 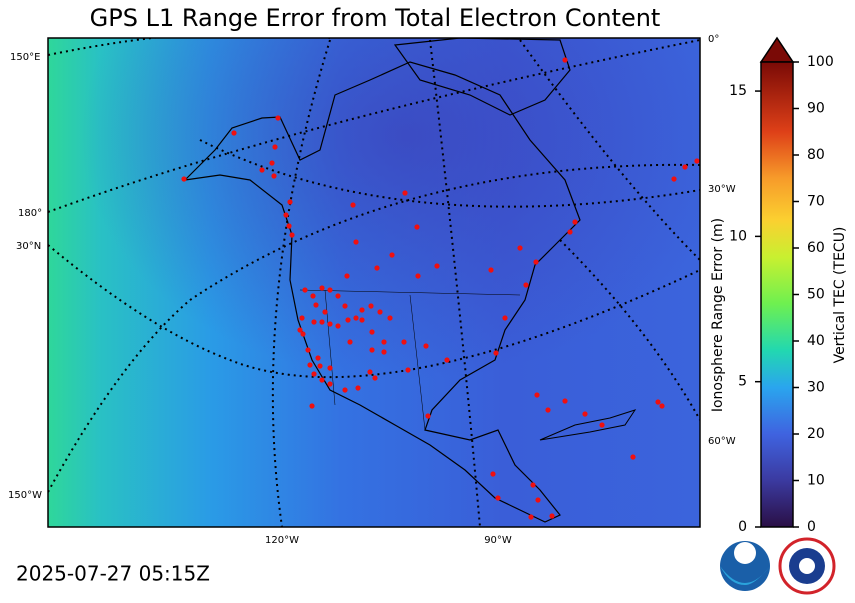 What do you see at coordinates (816, 202) in the screenshot?
I see `right-tick-label: 70` at bounding box center [816, 202].